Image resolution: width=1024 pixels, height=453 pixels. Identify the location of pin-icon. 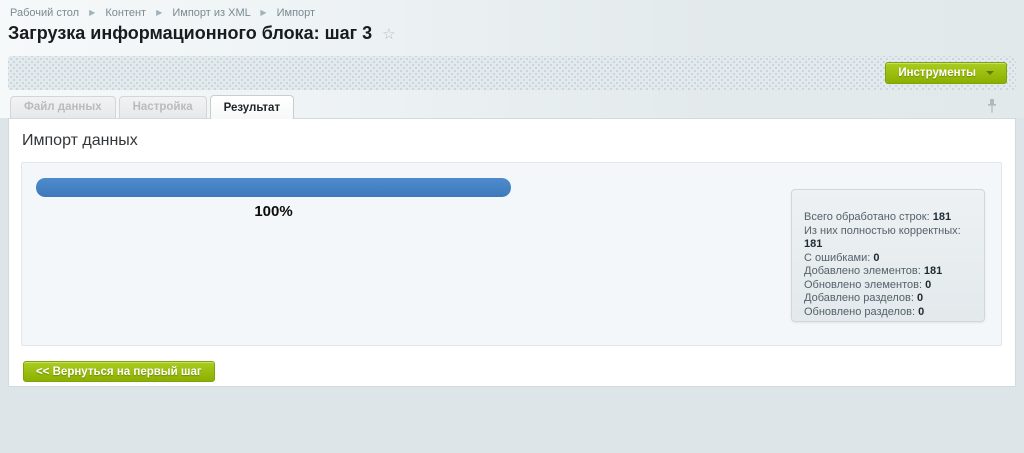
(992, 106).